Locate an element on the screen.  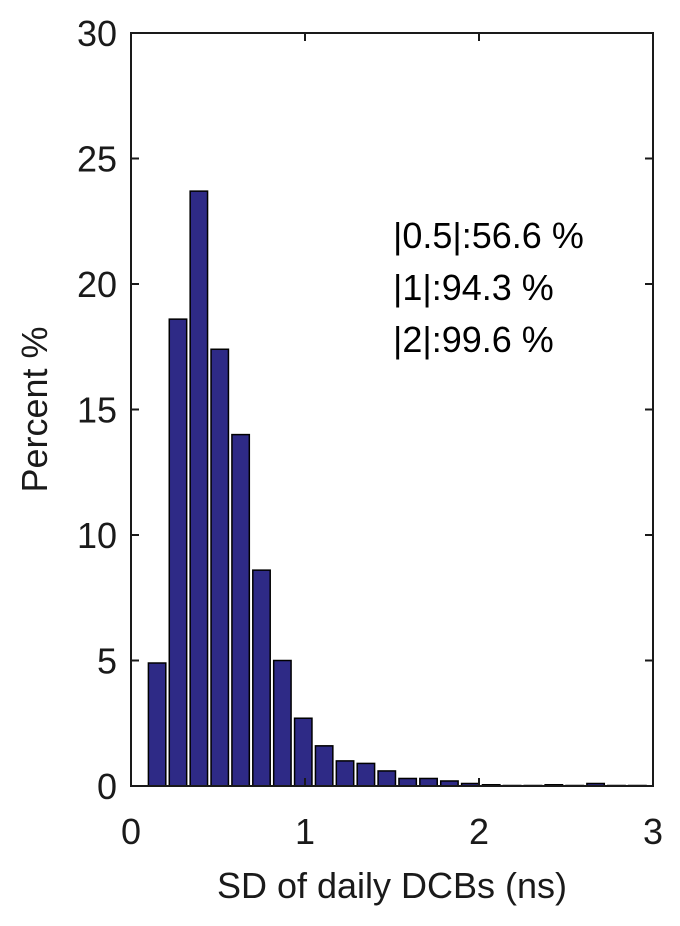
y-tick-label: 0 is located at coordinates (107, 786).